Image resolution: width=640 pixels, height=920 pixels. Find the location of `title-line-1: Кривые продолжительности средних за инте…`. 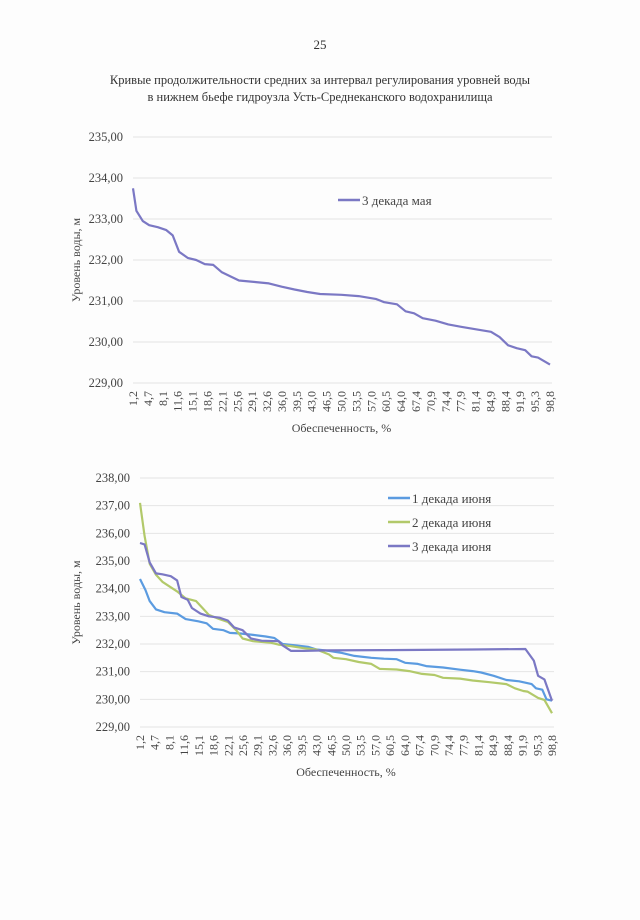

title-line-1: Кривые продолжительности средних за инте… is located at coordinates (320, 80).